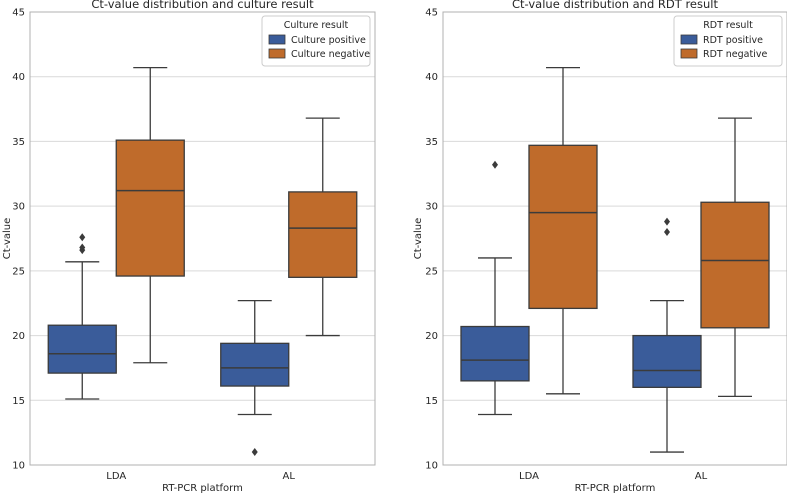 Image resolution: width=787 pixels, height=493 pixels. What do you see at coordinates (728, 25) in the screenshot?
I see `legend-title: RDT result` at bounding box center [728, 25].